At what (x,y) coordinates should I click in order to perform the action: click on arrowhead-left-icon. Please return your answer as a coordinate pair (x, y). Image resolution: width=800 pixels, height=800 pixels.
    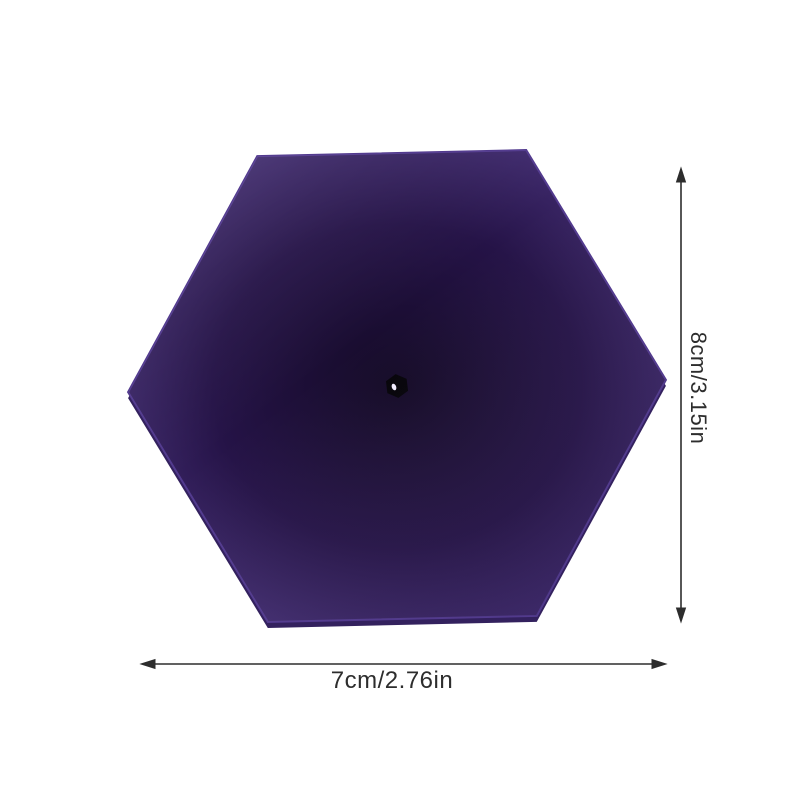
    Looking at the image, I should click on (147, 664).